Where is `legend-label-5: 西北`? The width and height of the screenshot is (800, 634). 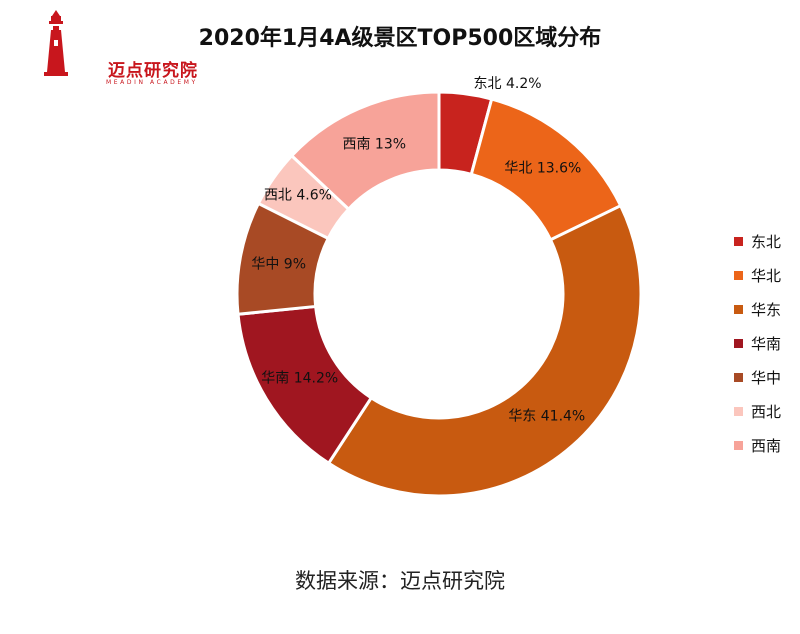 legend-label-5: 西北 is located at coordinates (766, 411).